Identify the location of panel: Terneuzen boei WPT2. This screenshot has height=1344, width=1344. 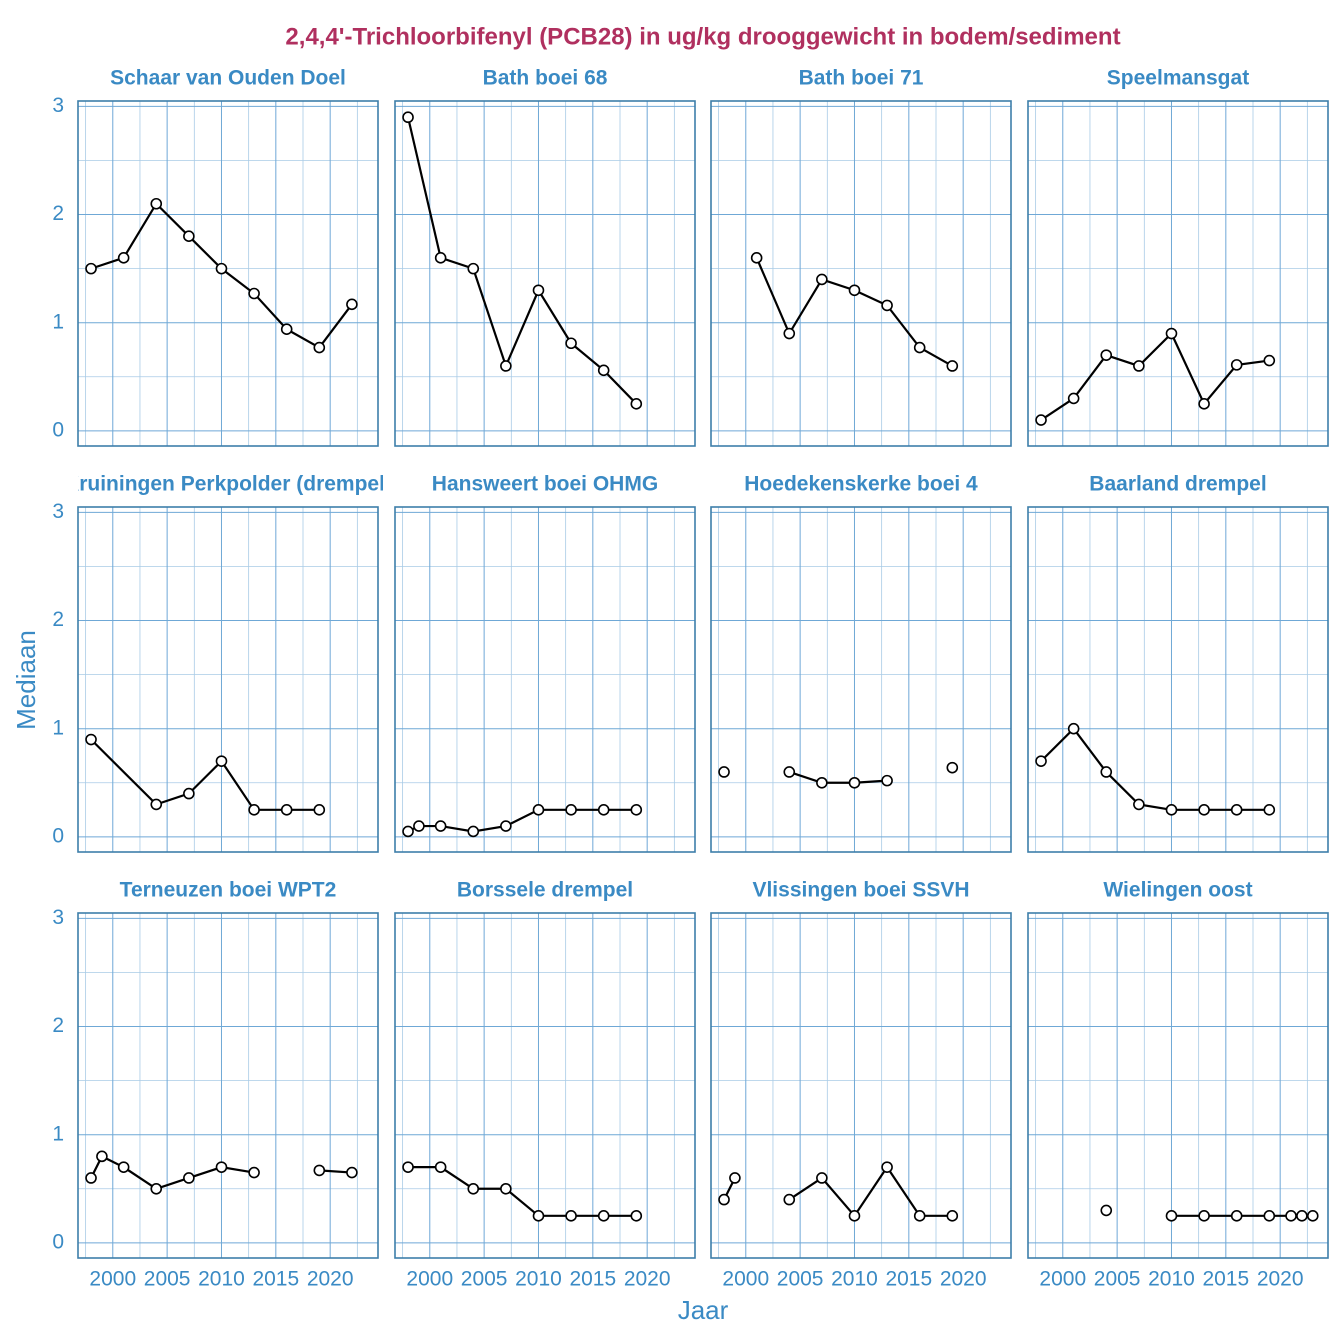
(228, 1069).